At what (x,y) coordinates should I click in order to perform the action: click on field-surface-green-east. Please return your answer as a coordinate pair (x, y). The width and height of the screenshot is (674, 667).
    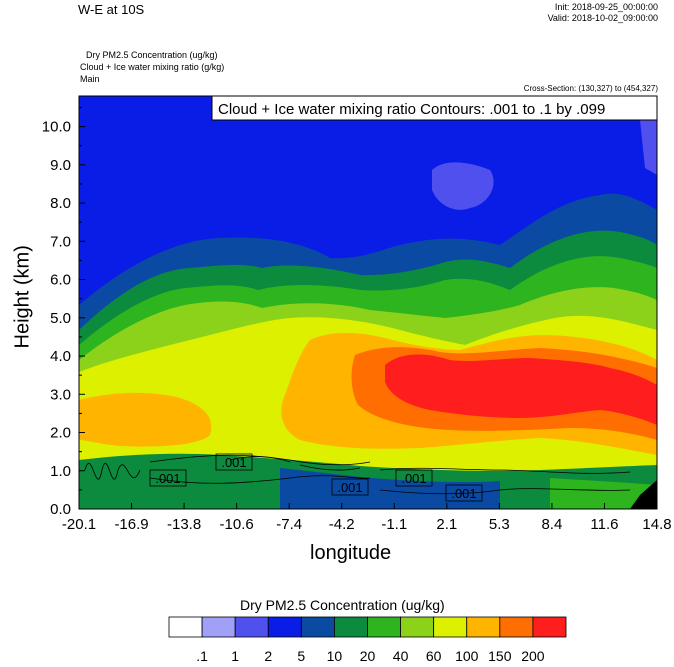
    Looking at the image, I should click on (603, 493).